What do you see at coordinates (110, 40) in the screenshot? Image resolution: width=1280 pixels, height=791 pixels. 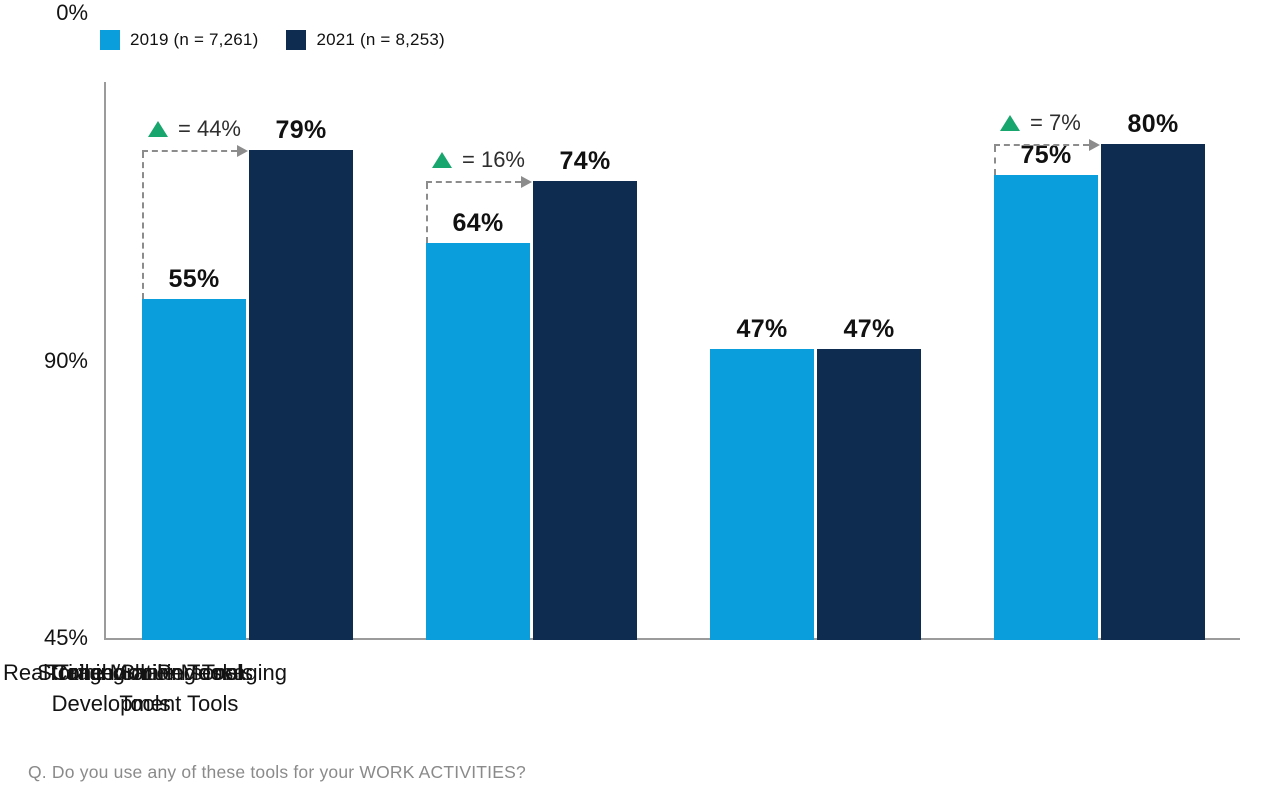 I see `legend-swatch-2019` at bounding box center [110, 40].